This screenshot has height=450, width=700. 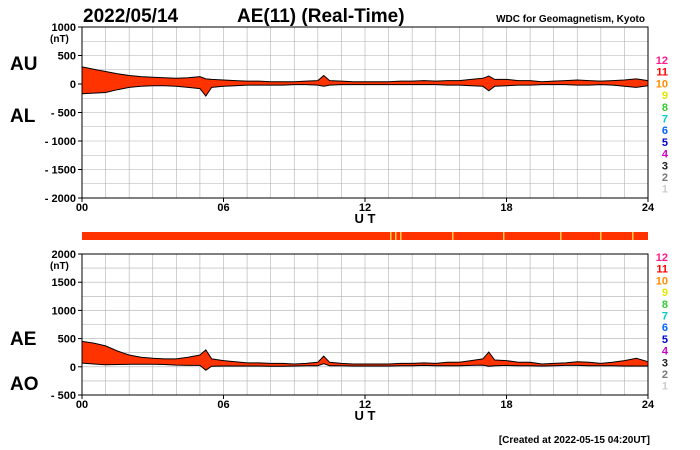 What do you see at coordinates (60, 199) in the screenshot?
I see `y-tick-label: - 2000` at bounding box center [60, 199].